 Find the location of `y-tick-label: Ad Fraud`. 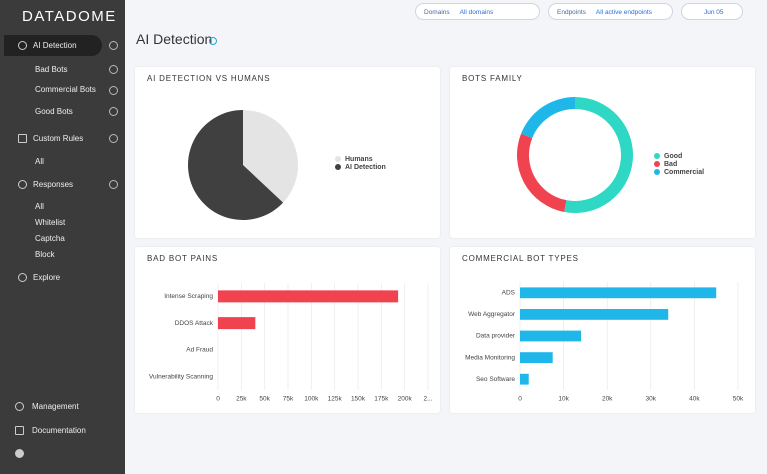

y-tick-label: Ad Fraud is located at coordinates (199, 350).